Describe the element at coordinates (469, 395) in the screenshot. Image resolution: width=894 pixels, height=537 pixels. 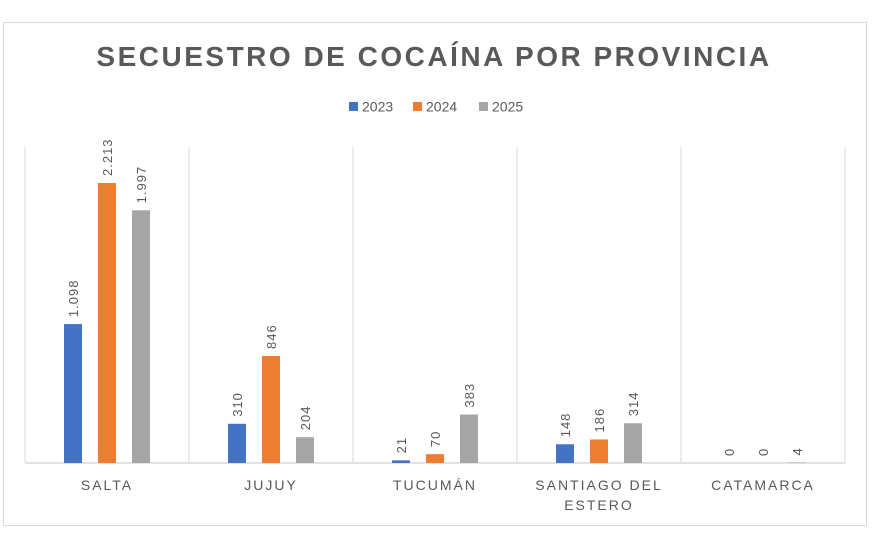
I see `data-label: 383` at that location.